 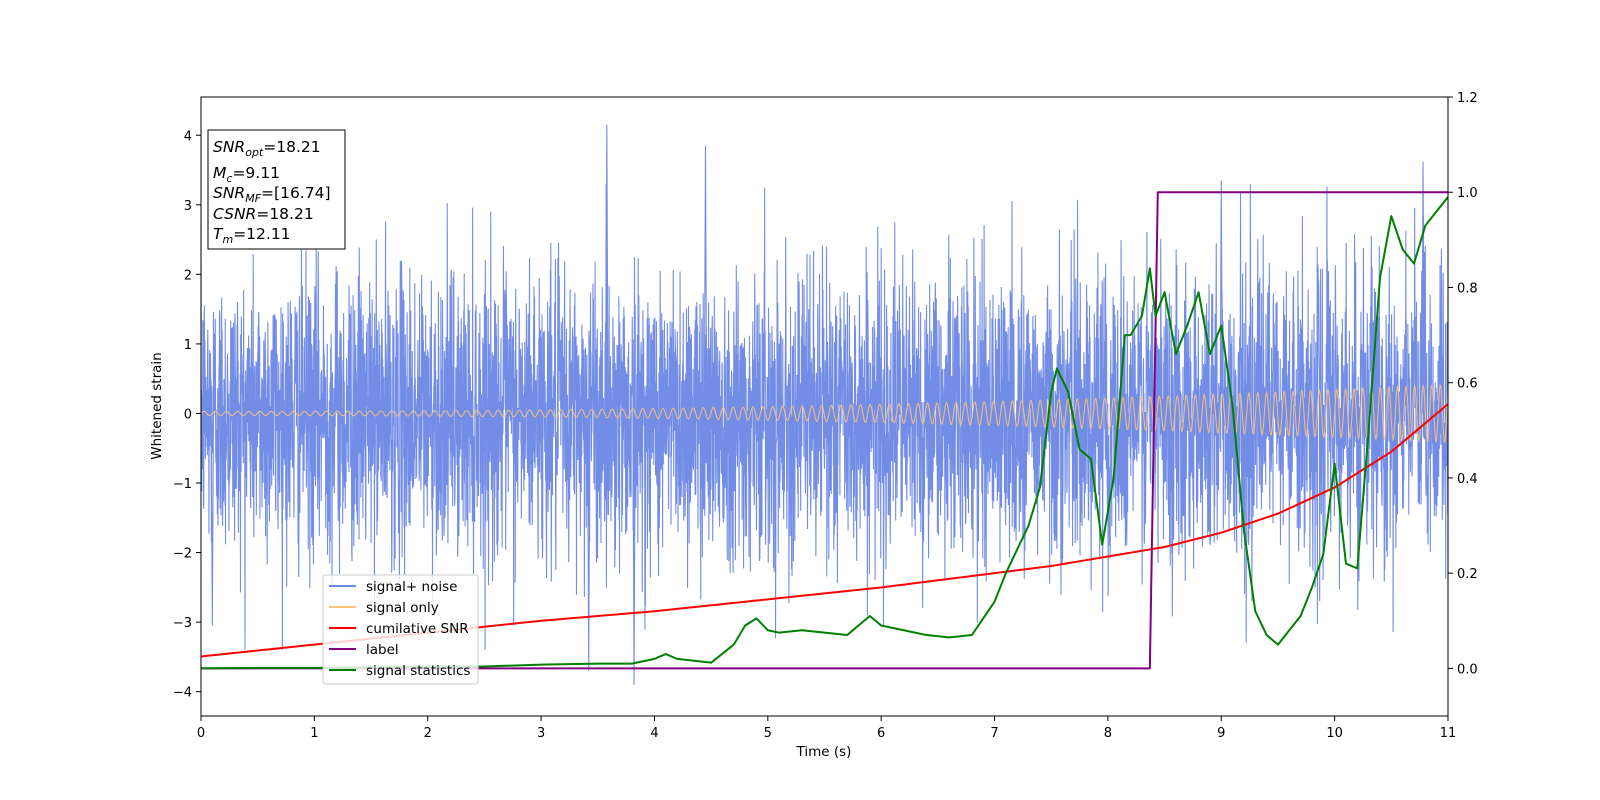 I want to click on y2-tick-label: 1.2, so click(x=1467, y=98).